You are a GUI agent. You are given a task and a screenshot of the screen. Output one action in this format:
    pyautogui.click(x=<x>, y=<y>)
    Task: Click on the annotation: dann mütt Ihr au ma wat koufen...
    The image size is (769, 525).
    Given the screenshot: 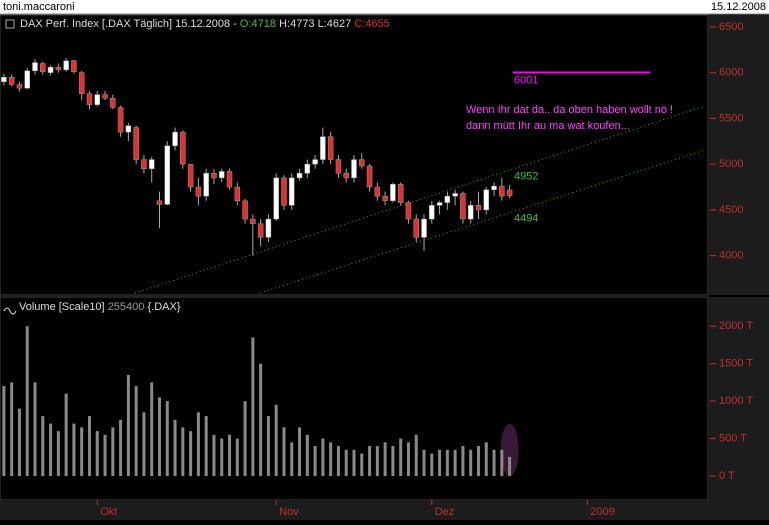 What is the action you would take?
    pyautogui.click(x=548, y=126)
    